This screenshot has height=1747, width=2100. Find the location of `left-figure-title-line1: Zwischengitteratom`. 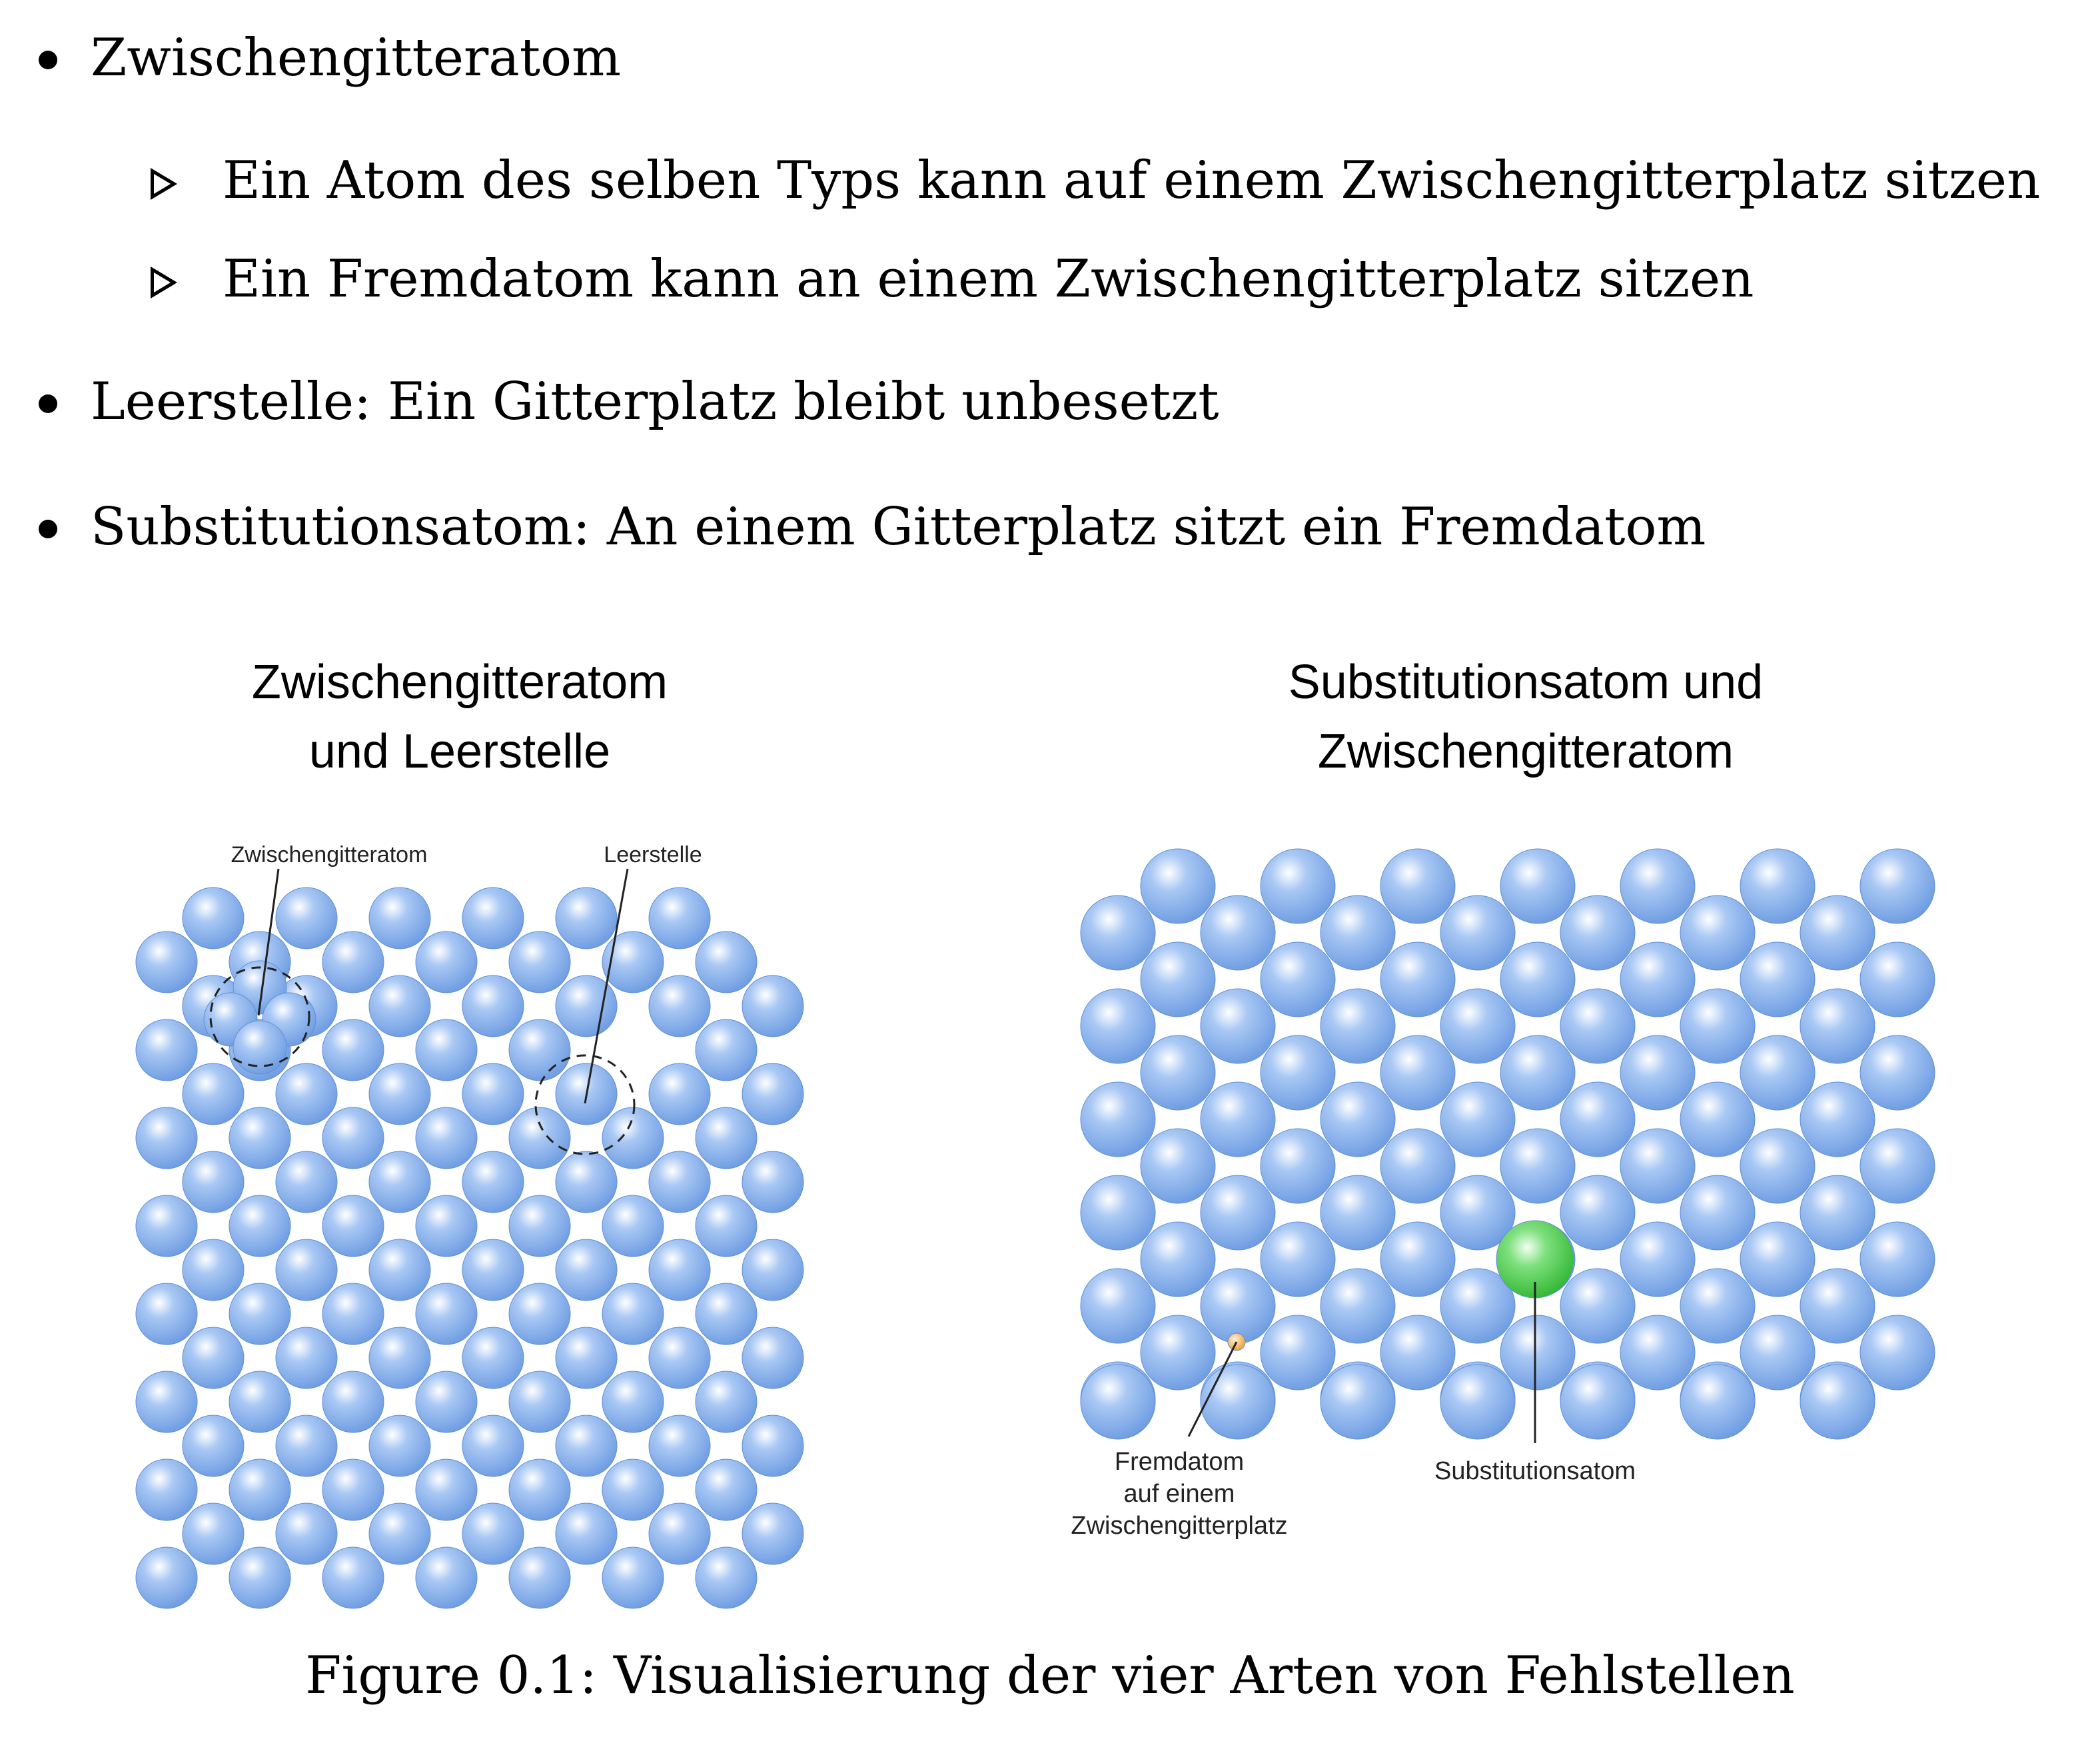

left-figure-title-line1: Zwischengitteratom is located at coordinates (460, 682).